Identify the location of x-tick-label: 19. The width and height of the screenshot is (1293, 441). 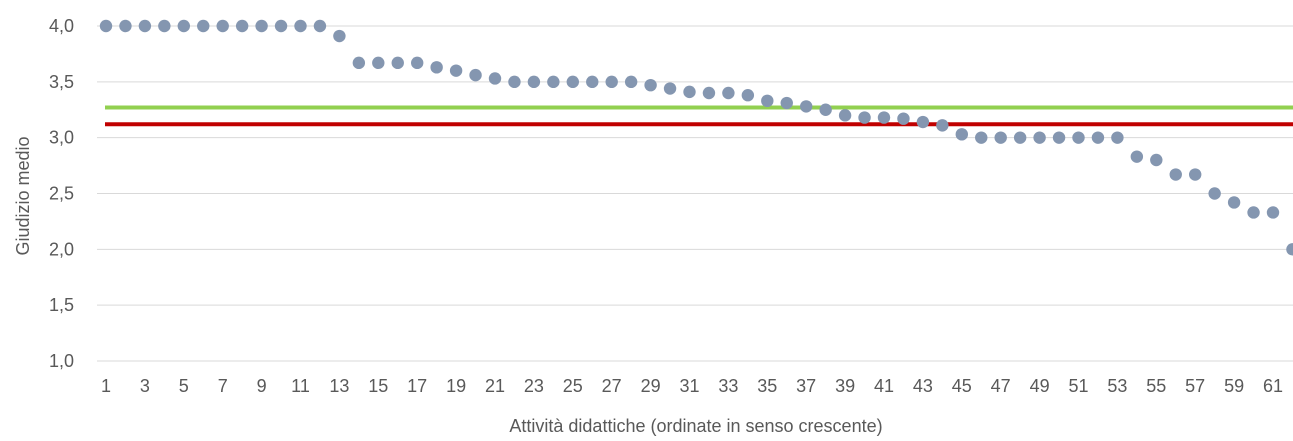
(456, 386).